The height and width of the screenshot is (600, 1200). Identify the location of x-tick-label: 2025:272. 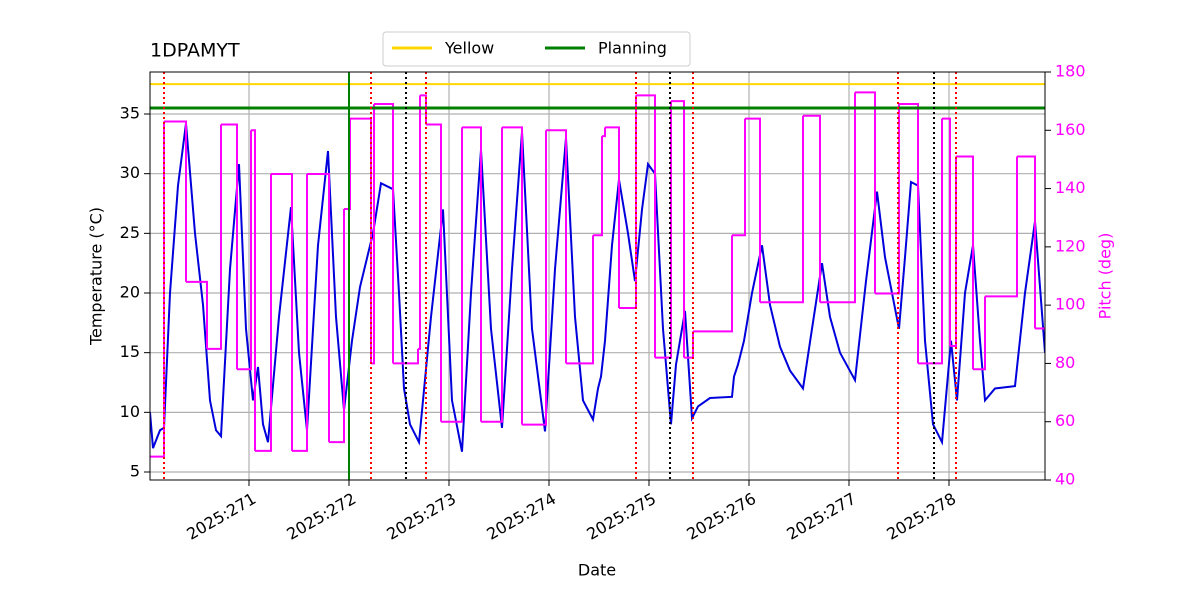
(321, 516).